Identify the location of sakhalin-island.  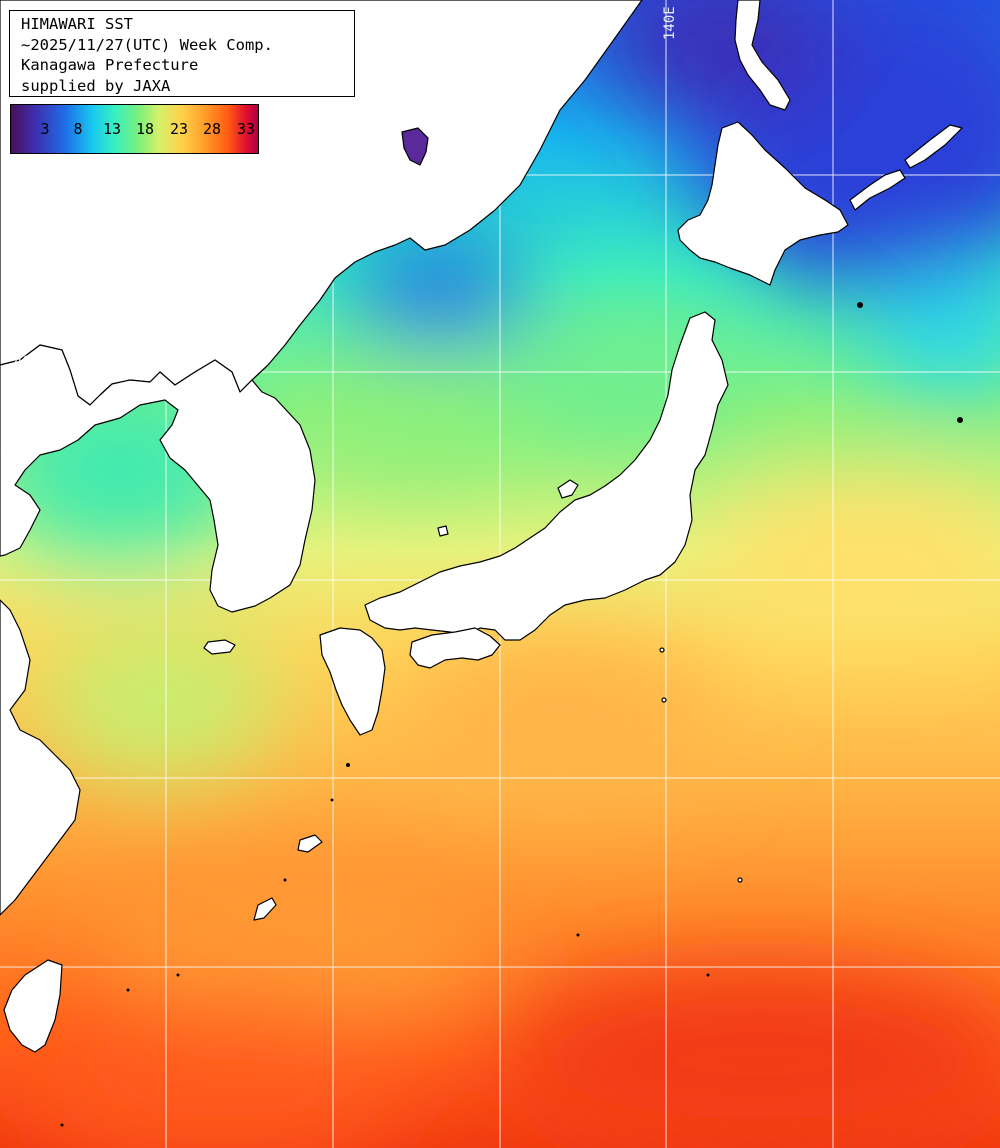
(762, 55).